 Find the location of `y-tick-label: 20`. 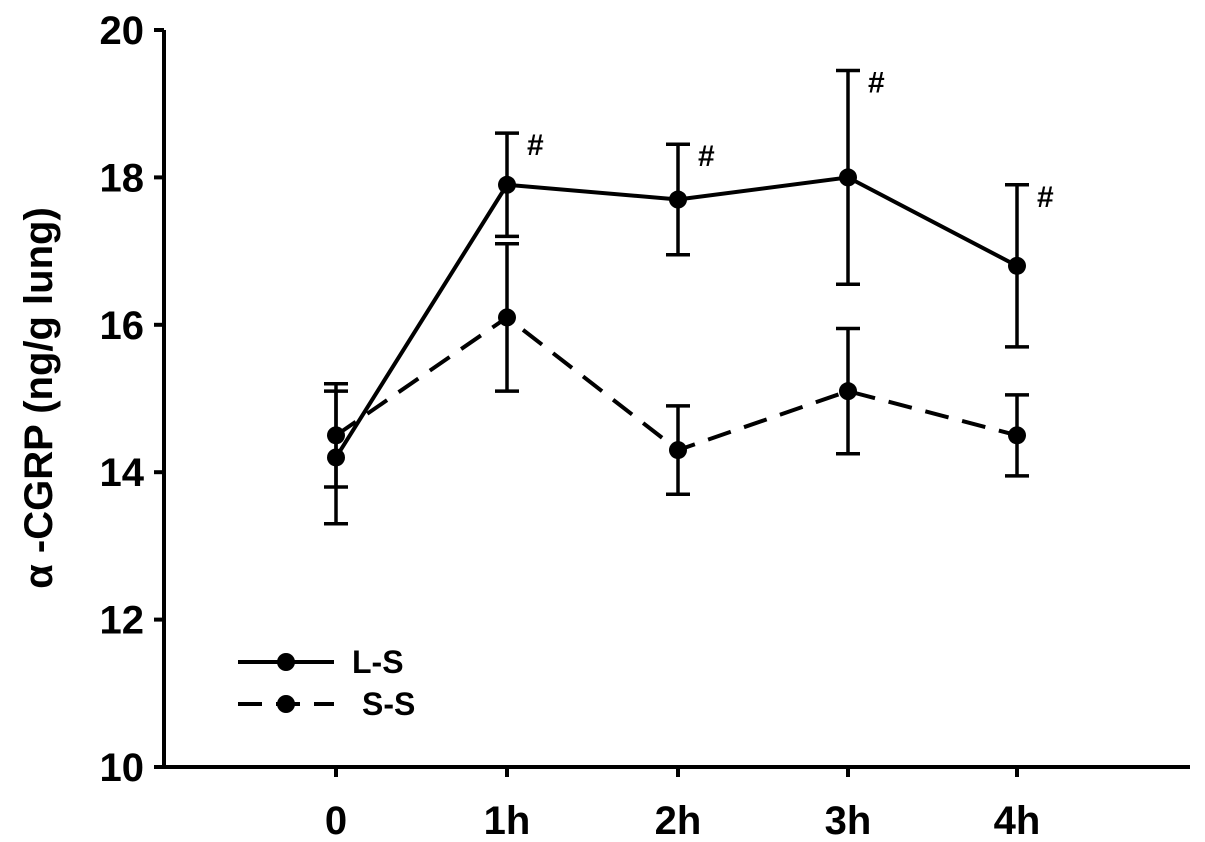

y-tick-label: 20 is located at coordinates (122, 31).